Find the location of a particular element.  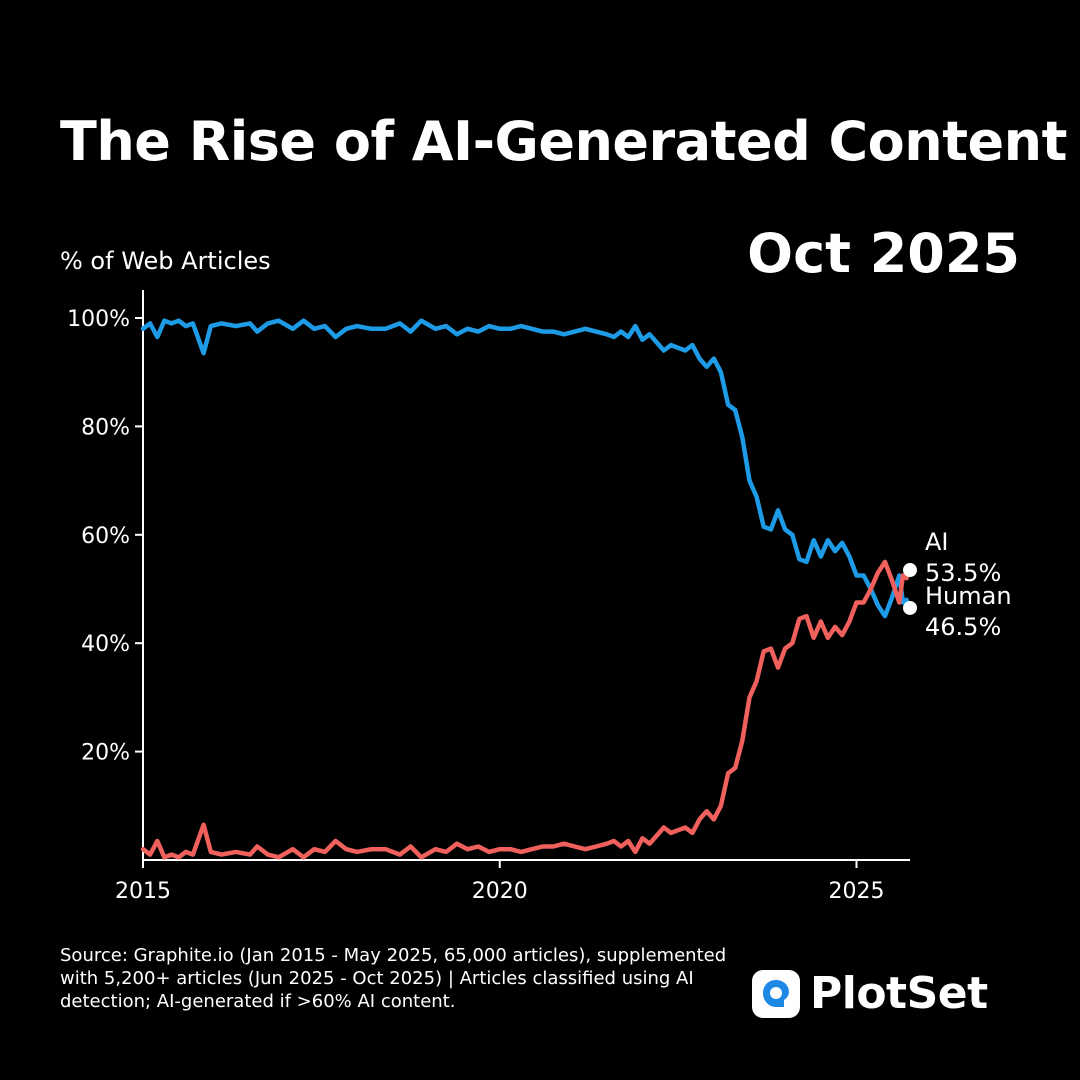

chart-title: The Rise of AI-Generated Content is located at coordinates (563, 141).